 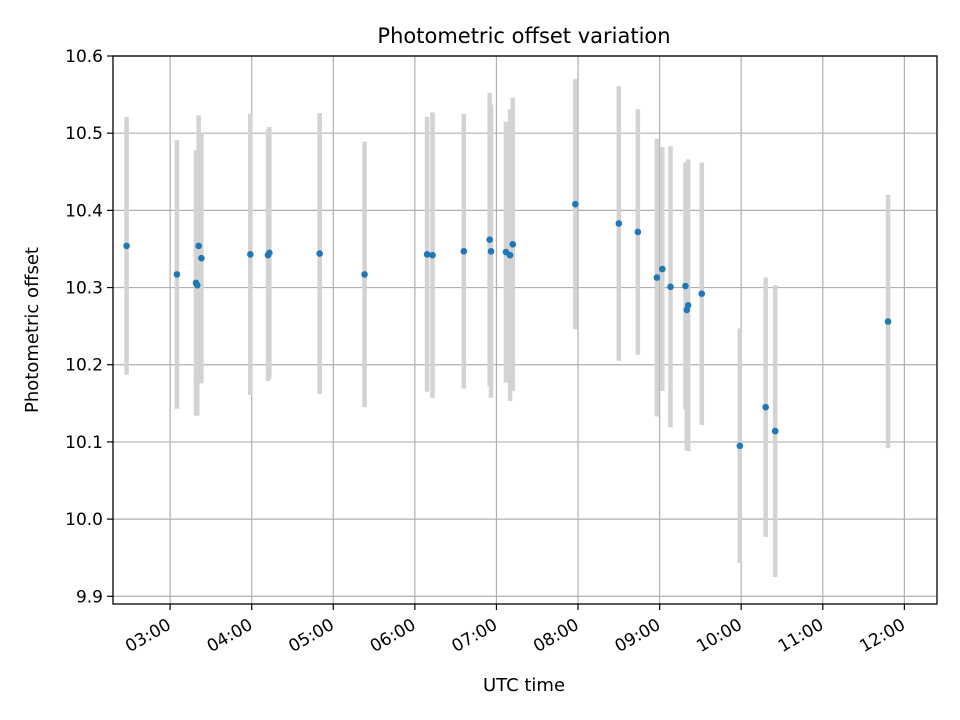 I want to click on y-axis-ticks: 9.9 10.0 10.1 10.2 10.3 10.4 10.5 10.6, so click(x=89, y=327).